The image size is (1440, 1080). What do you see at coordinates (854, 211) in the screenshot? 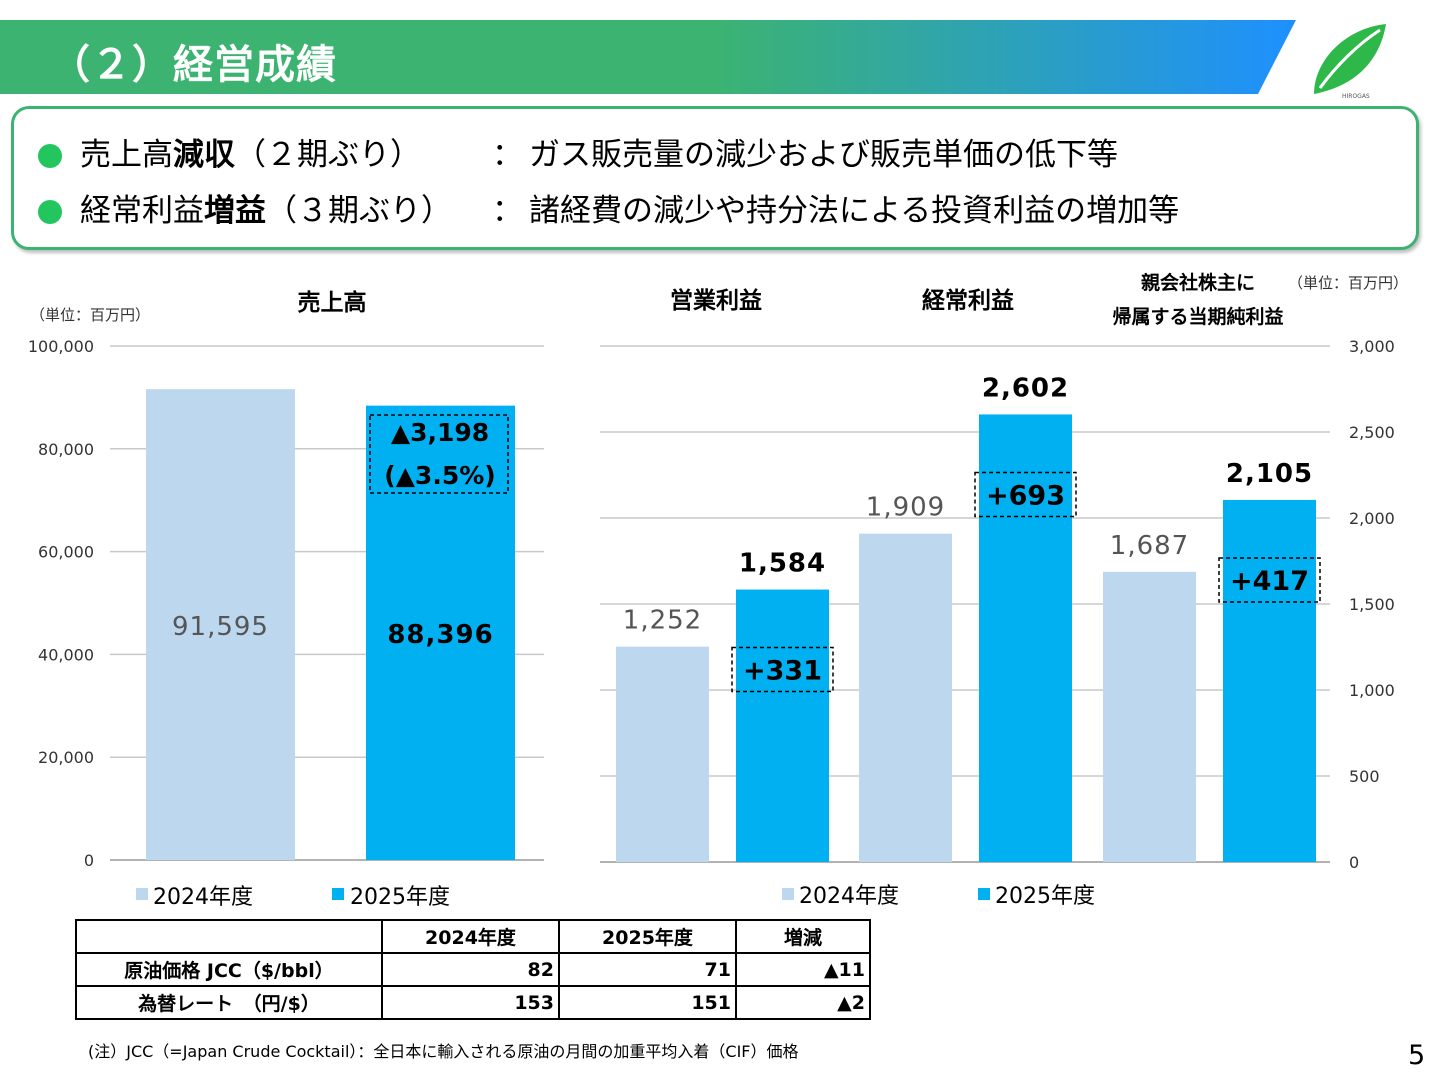
I see `summary-desc: 諸経費の減少や持分法による投資利益の増加等` at bounding box center [854, 211].